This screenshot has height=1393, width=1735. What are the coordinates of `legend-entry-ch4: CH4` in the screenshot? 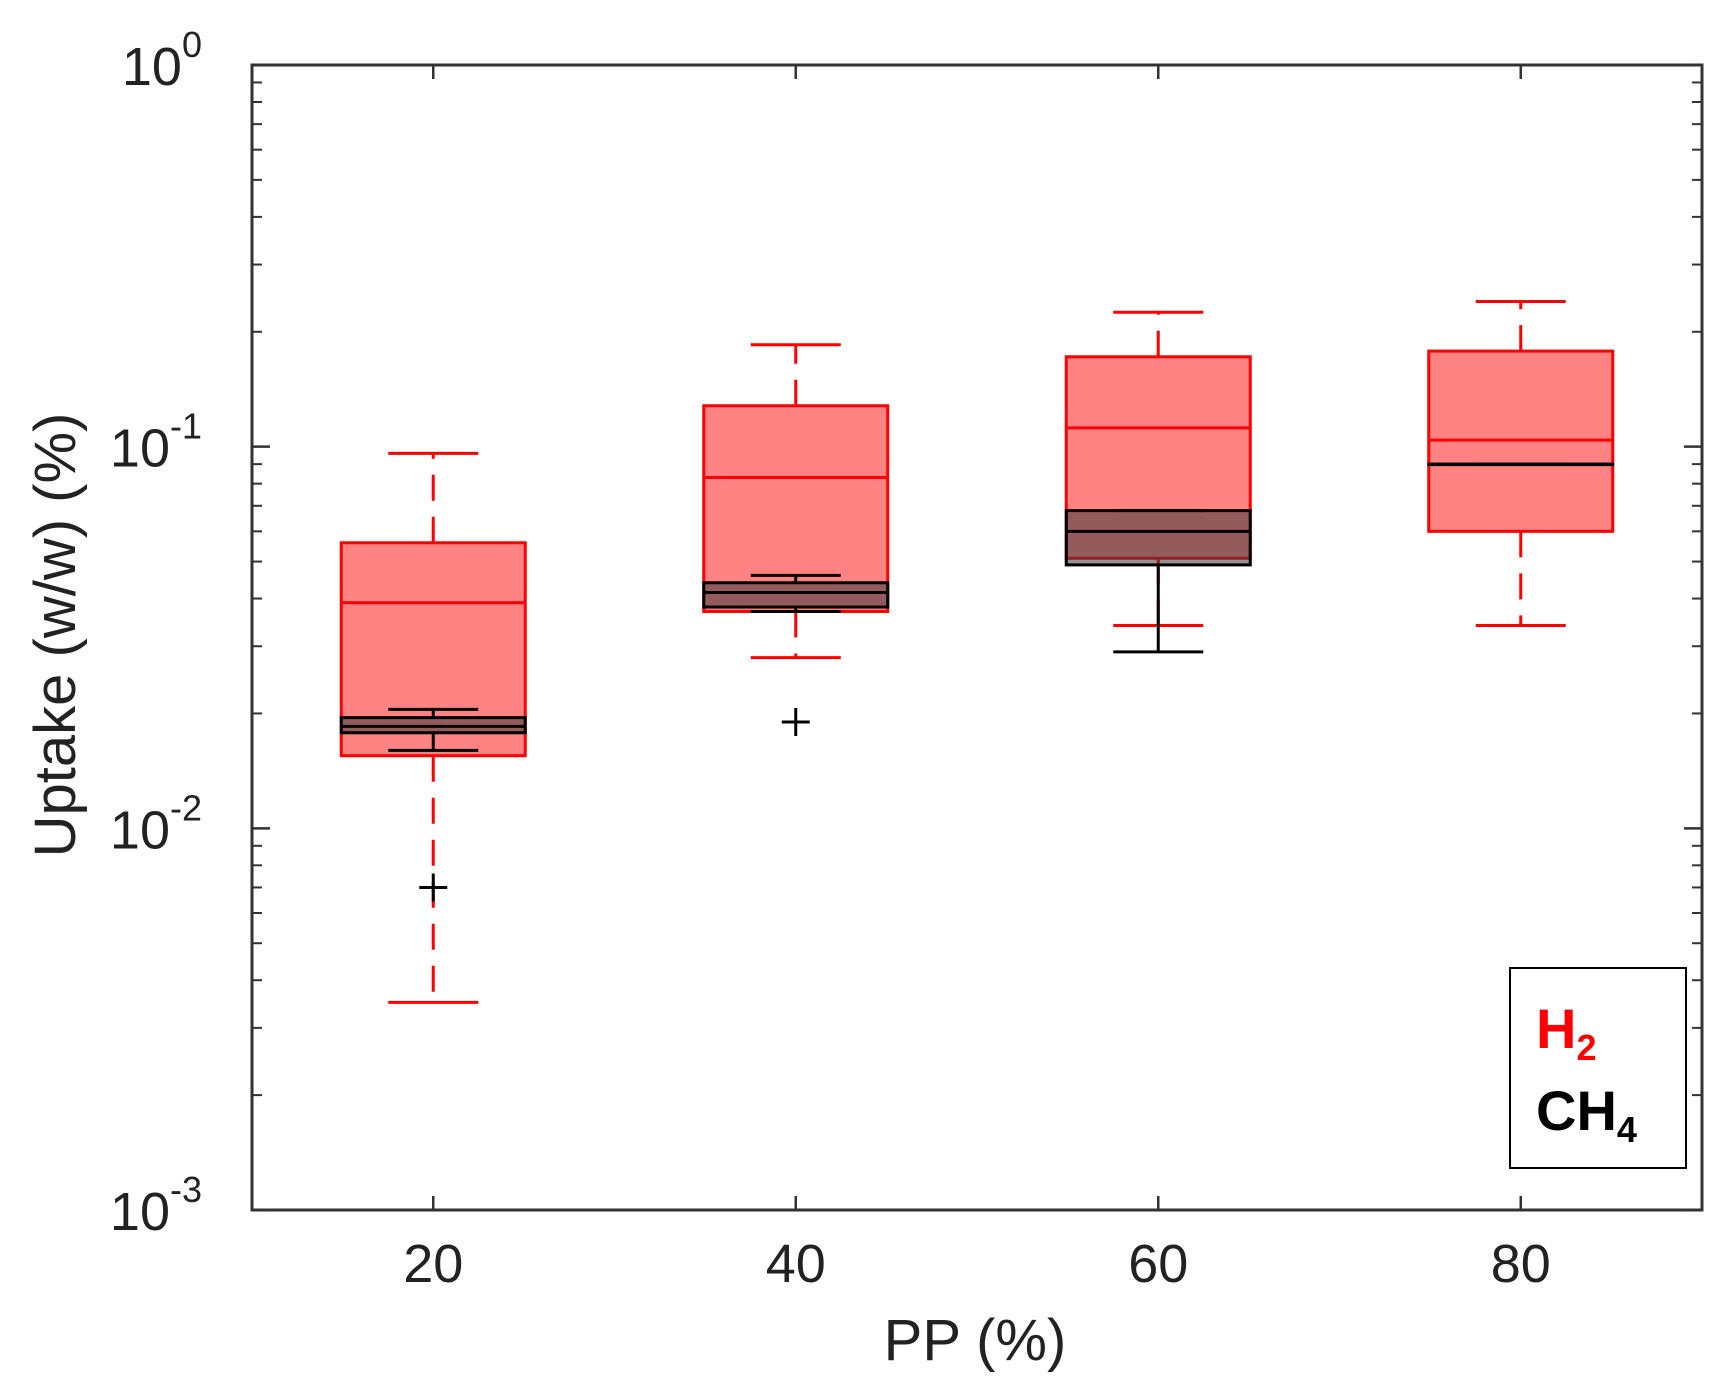 It's located at (1586, 1114).